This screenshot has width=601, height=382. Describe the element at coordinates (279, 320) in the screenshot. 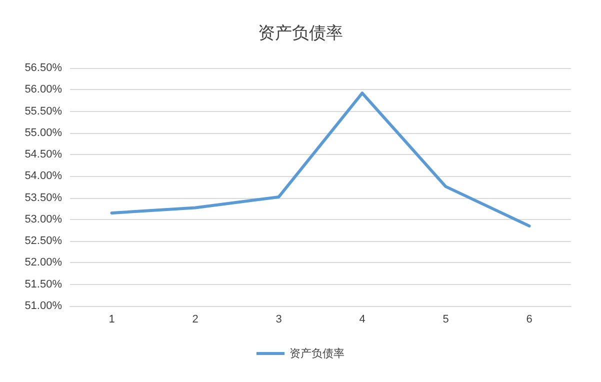

I see `x-tick-label: 3` at that location.